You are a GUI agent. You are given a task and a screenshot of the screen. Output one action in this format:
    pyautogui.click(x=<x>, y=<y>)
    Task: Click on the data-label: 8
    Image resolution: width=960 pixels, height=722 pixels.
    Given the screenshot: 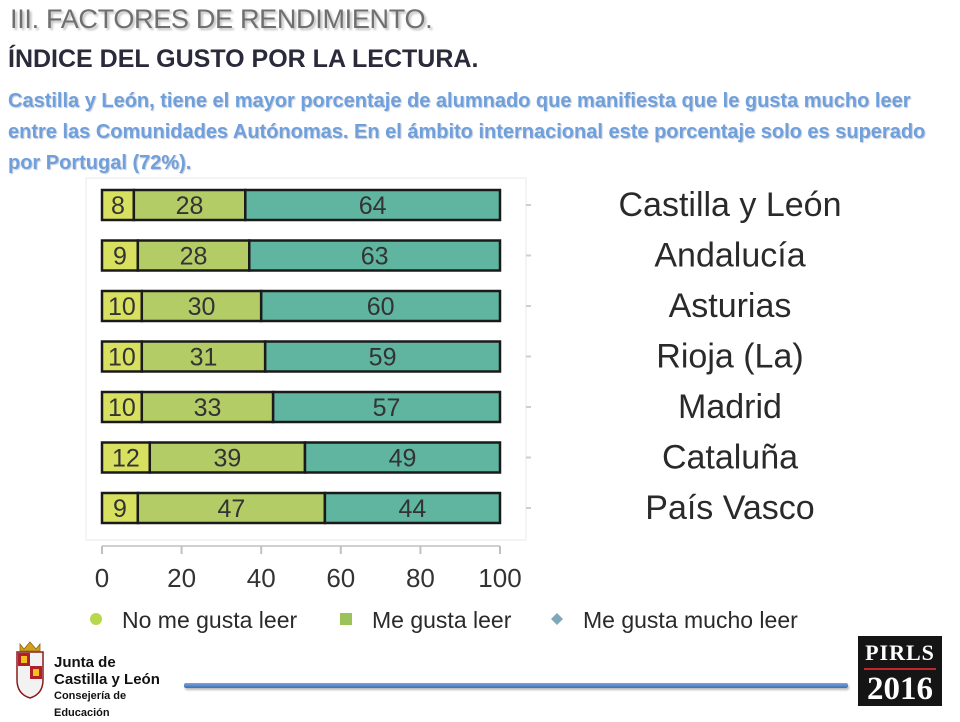 What is the action you would take?
    pyautogui.click(x=118, y=206)
    